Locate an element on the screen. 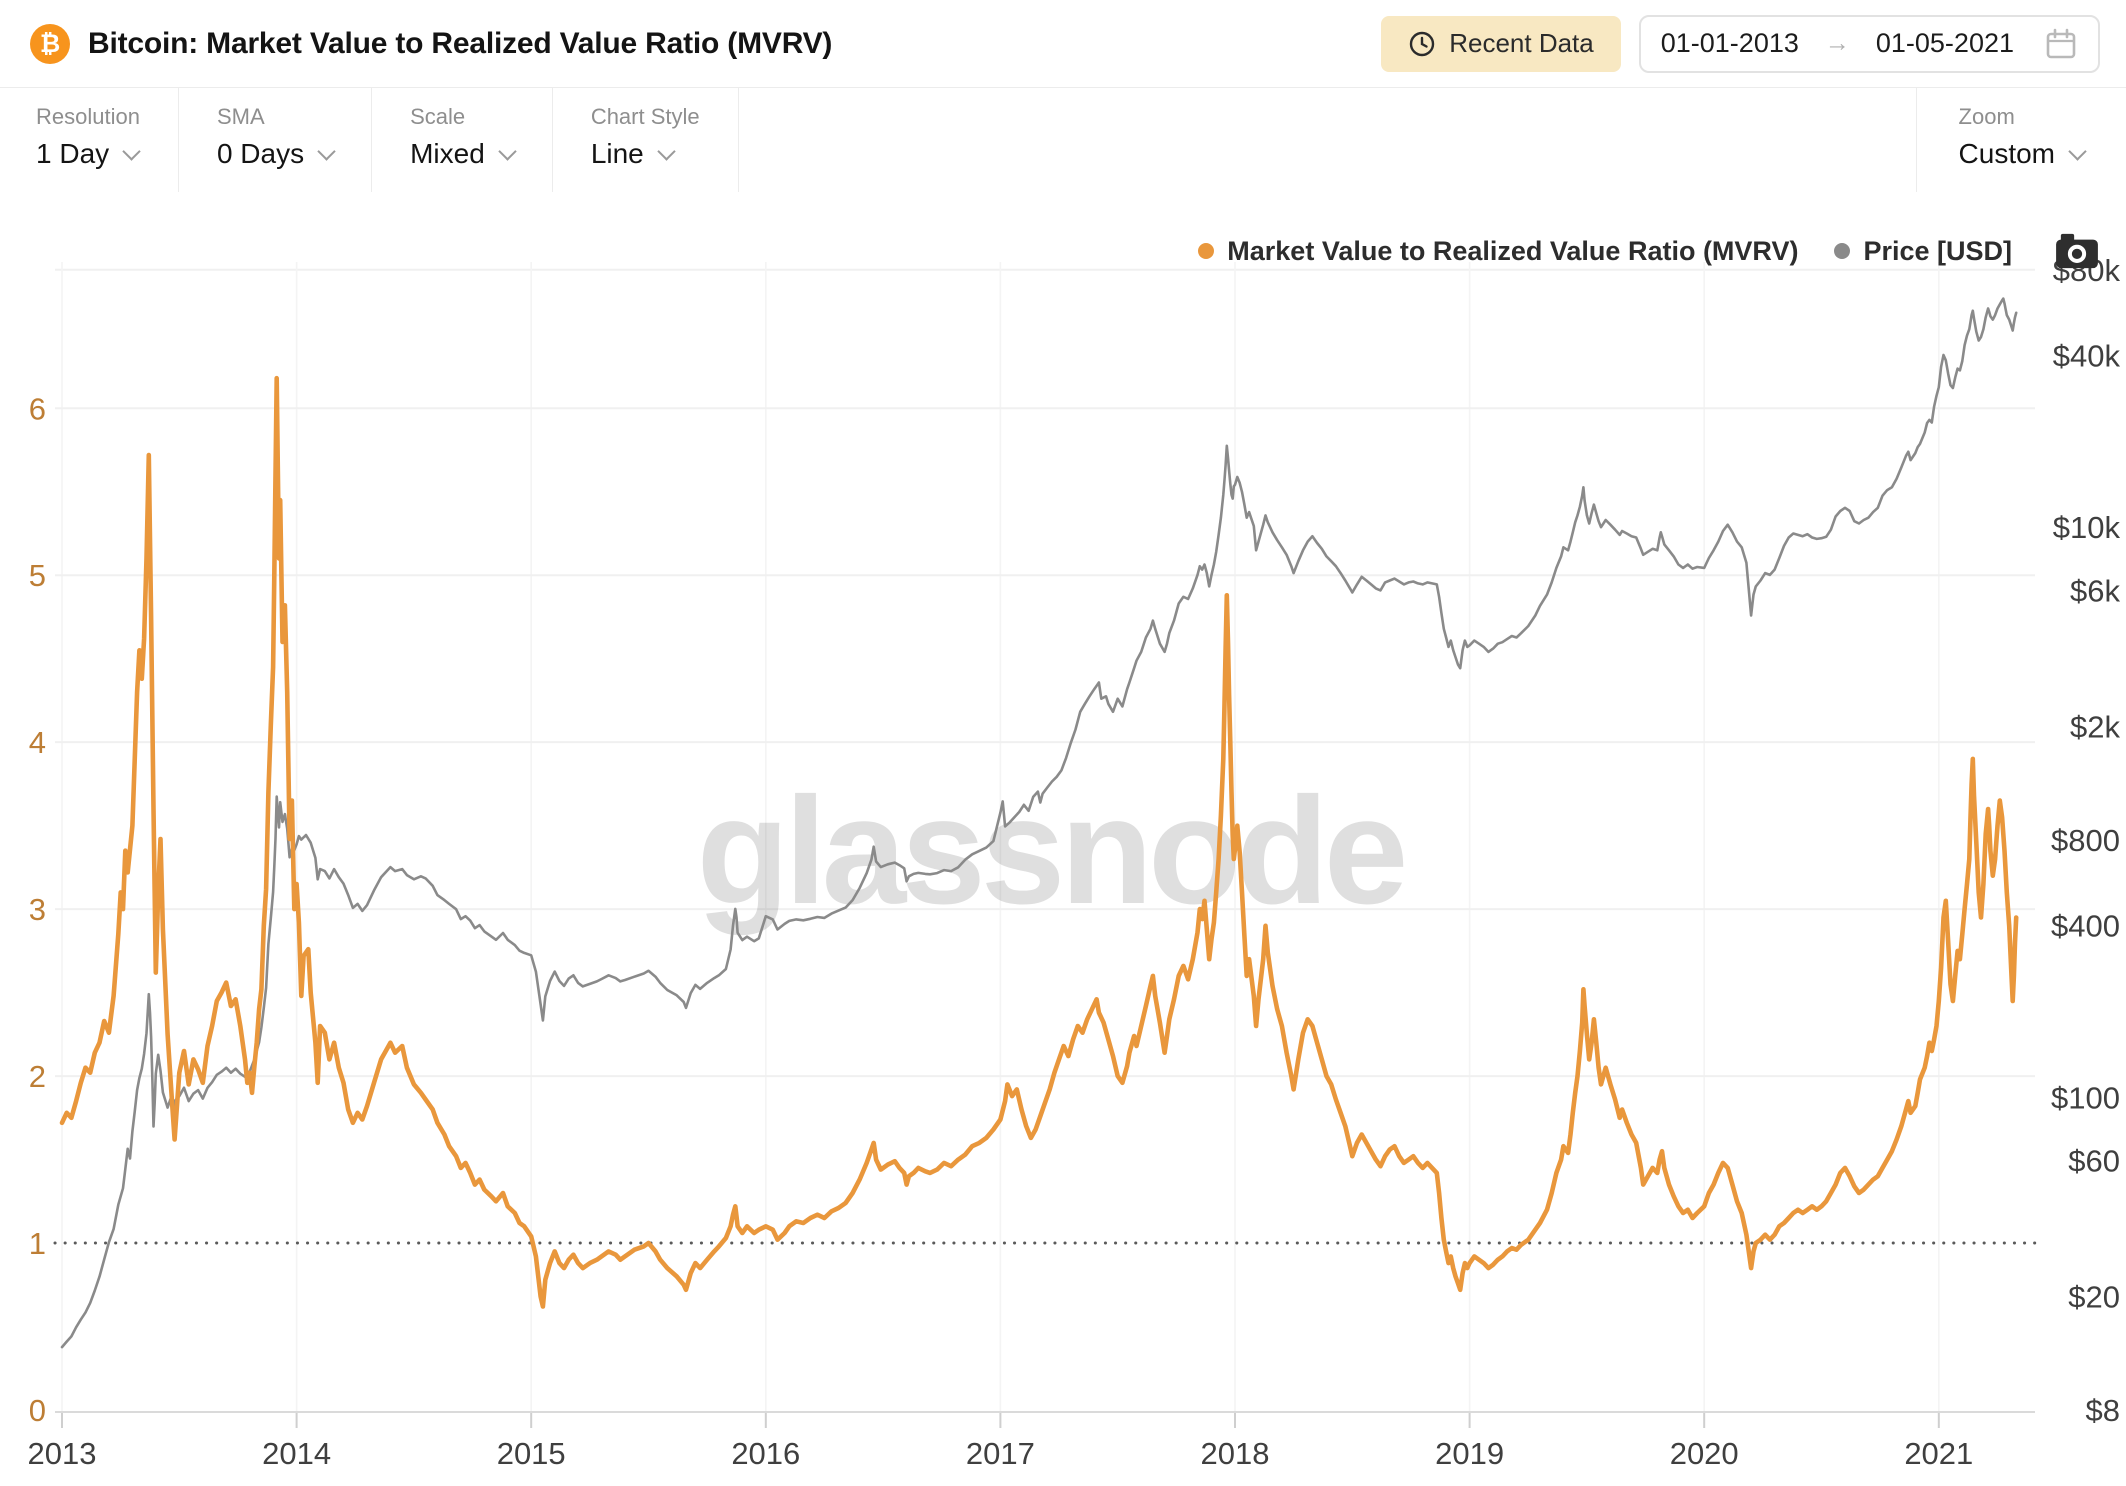  clock-icon is located at coordinates (1422, 44).